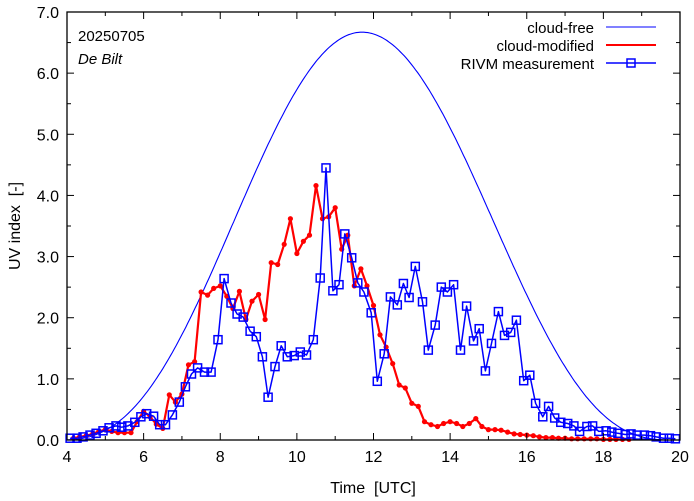 The width and height of the screenshot is (694, 501). I want to click on legend-marker-rivm-measurement, so click(631, 63).